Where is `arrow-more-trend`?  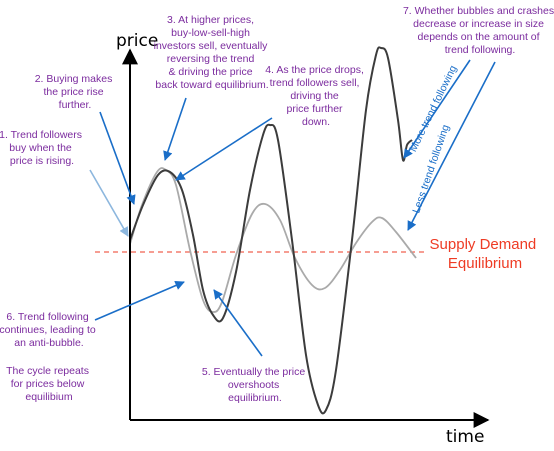
arrow-more-trend is located at coordinates (437, 109).